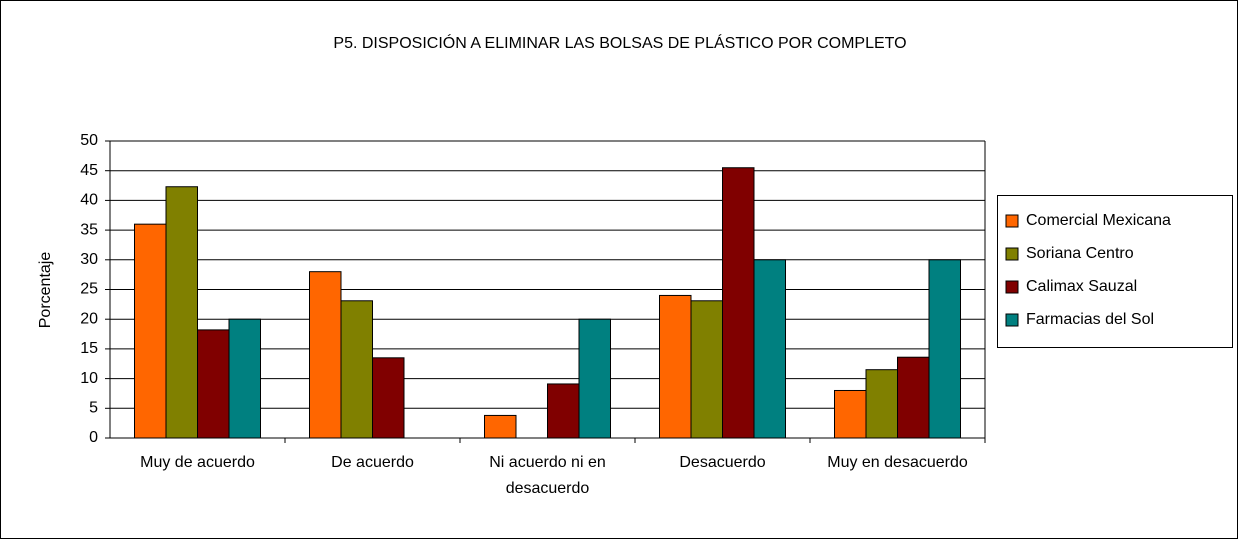 Image resolution: width=1238 pixels, height=539 pixels. What do you see at coordinates (89, 200) in the screenshot?
I see `y-tick-label: 40` at bounding box center [89, 200].